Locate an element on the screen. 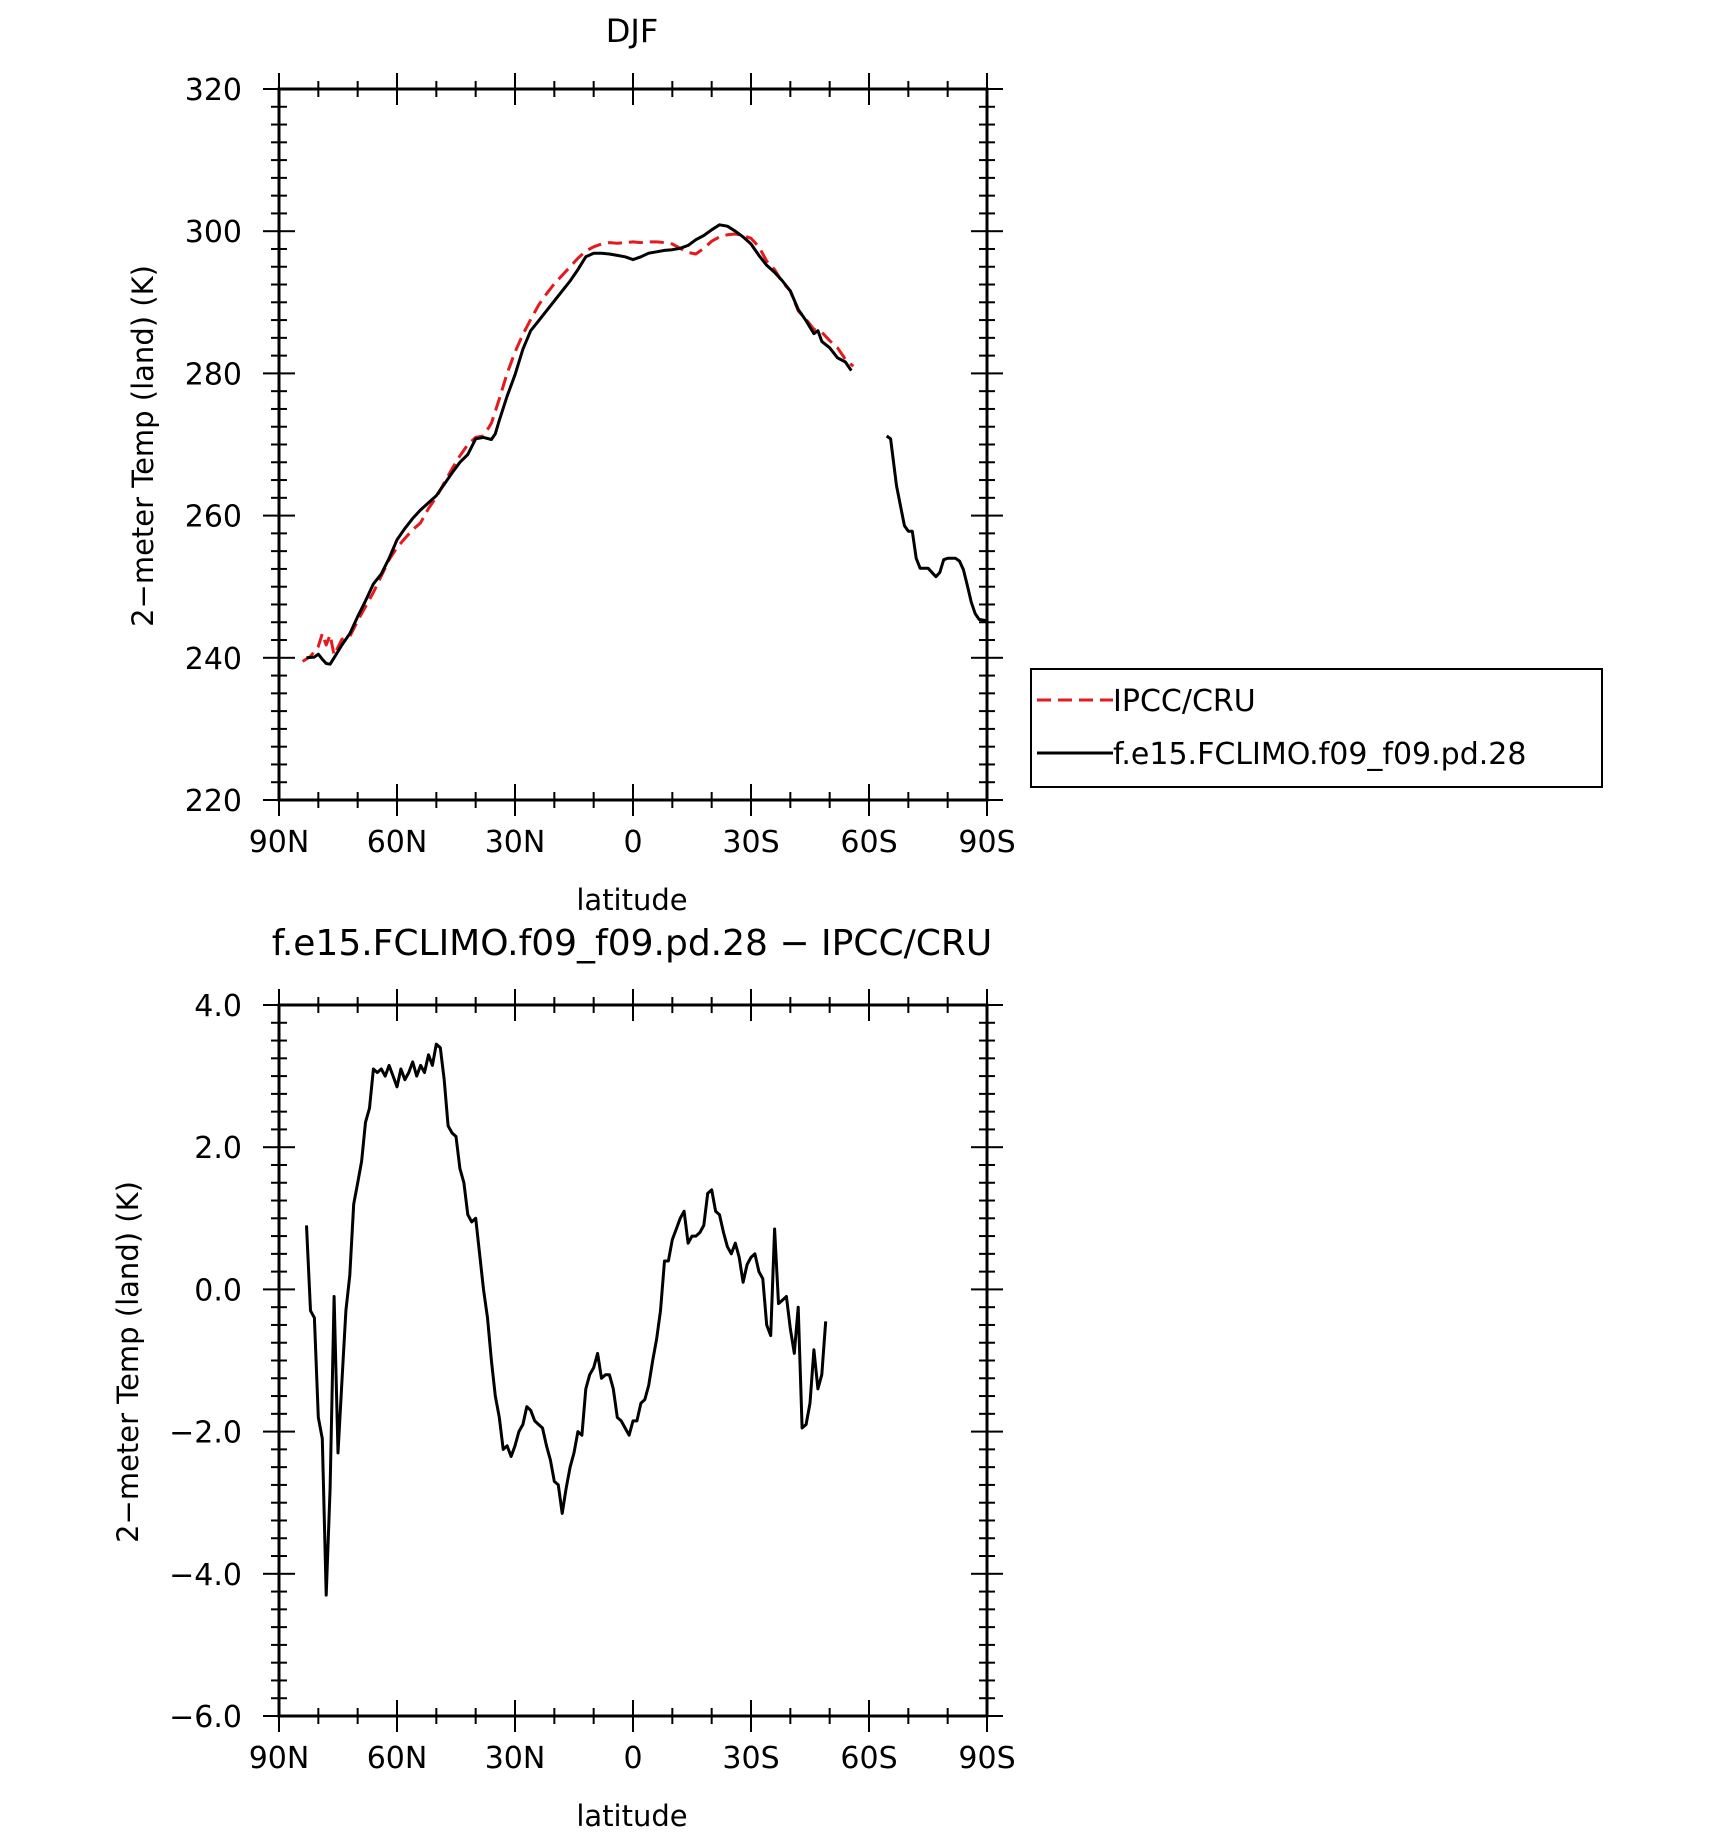  legend-box is located at coordinates (1316, 728).